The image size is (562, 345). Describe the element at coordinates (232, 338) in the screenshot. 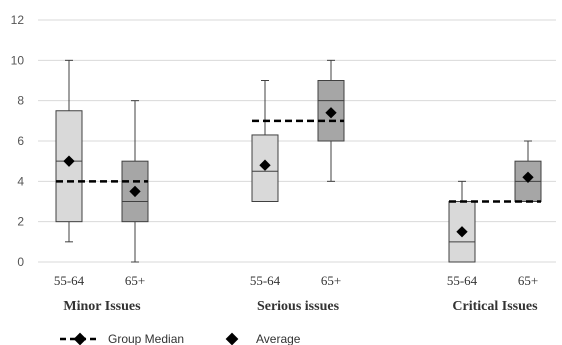

I see `legend-average-marker` at that location.